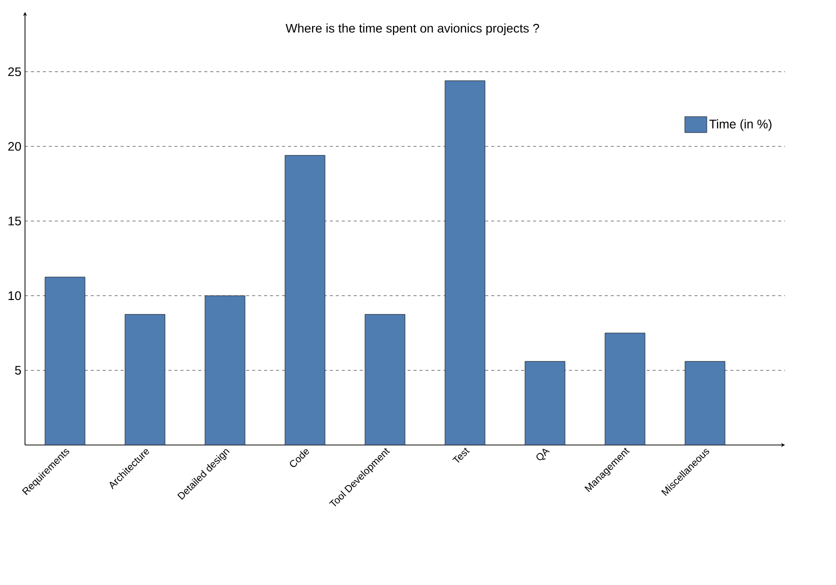  Describe the element at coordinates (413, 30) in the screenshot. I see `text: Where is the time spent on avionics projects ?` at that location.